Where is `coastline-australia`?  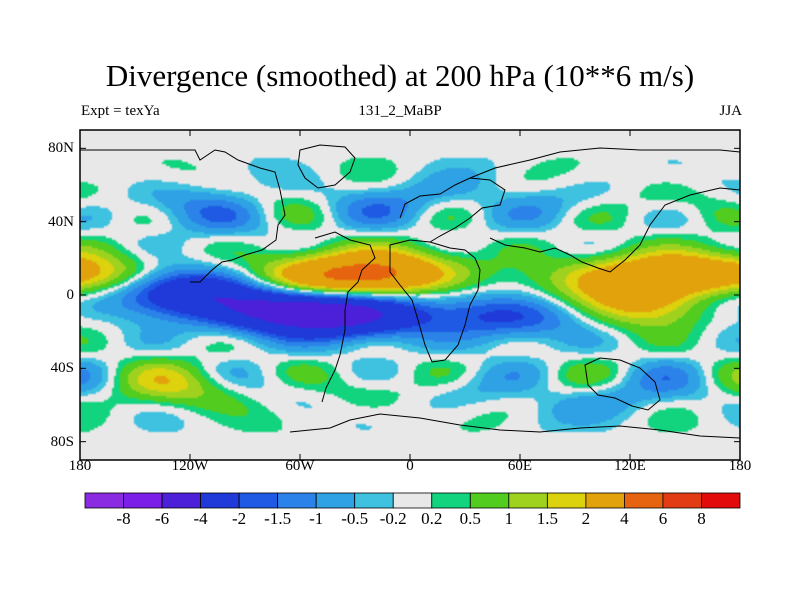
coastline-australia is located at coordinates (622, 384).